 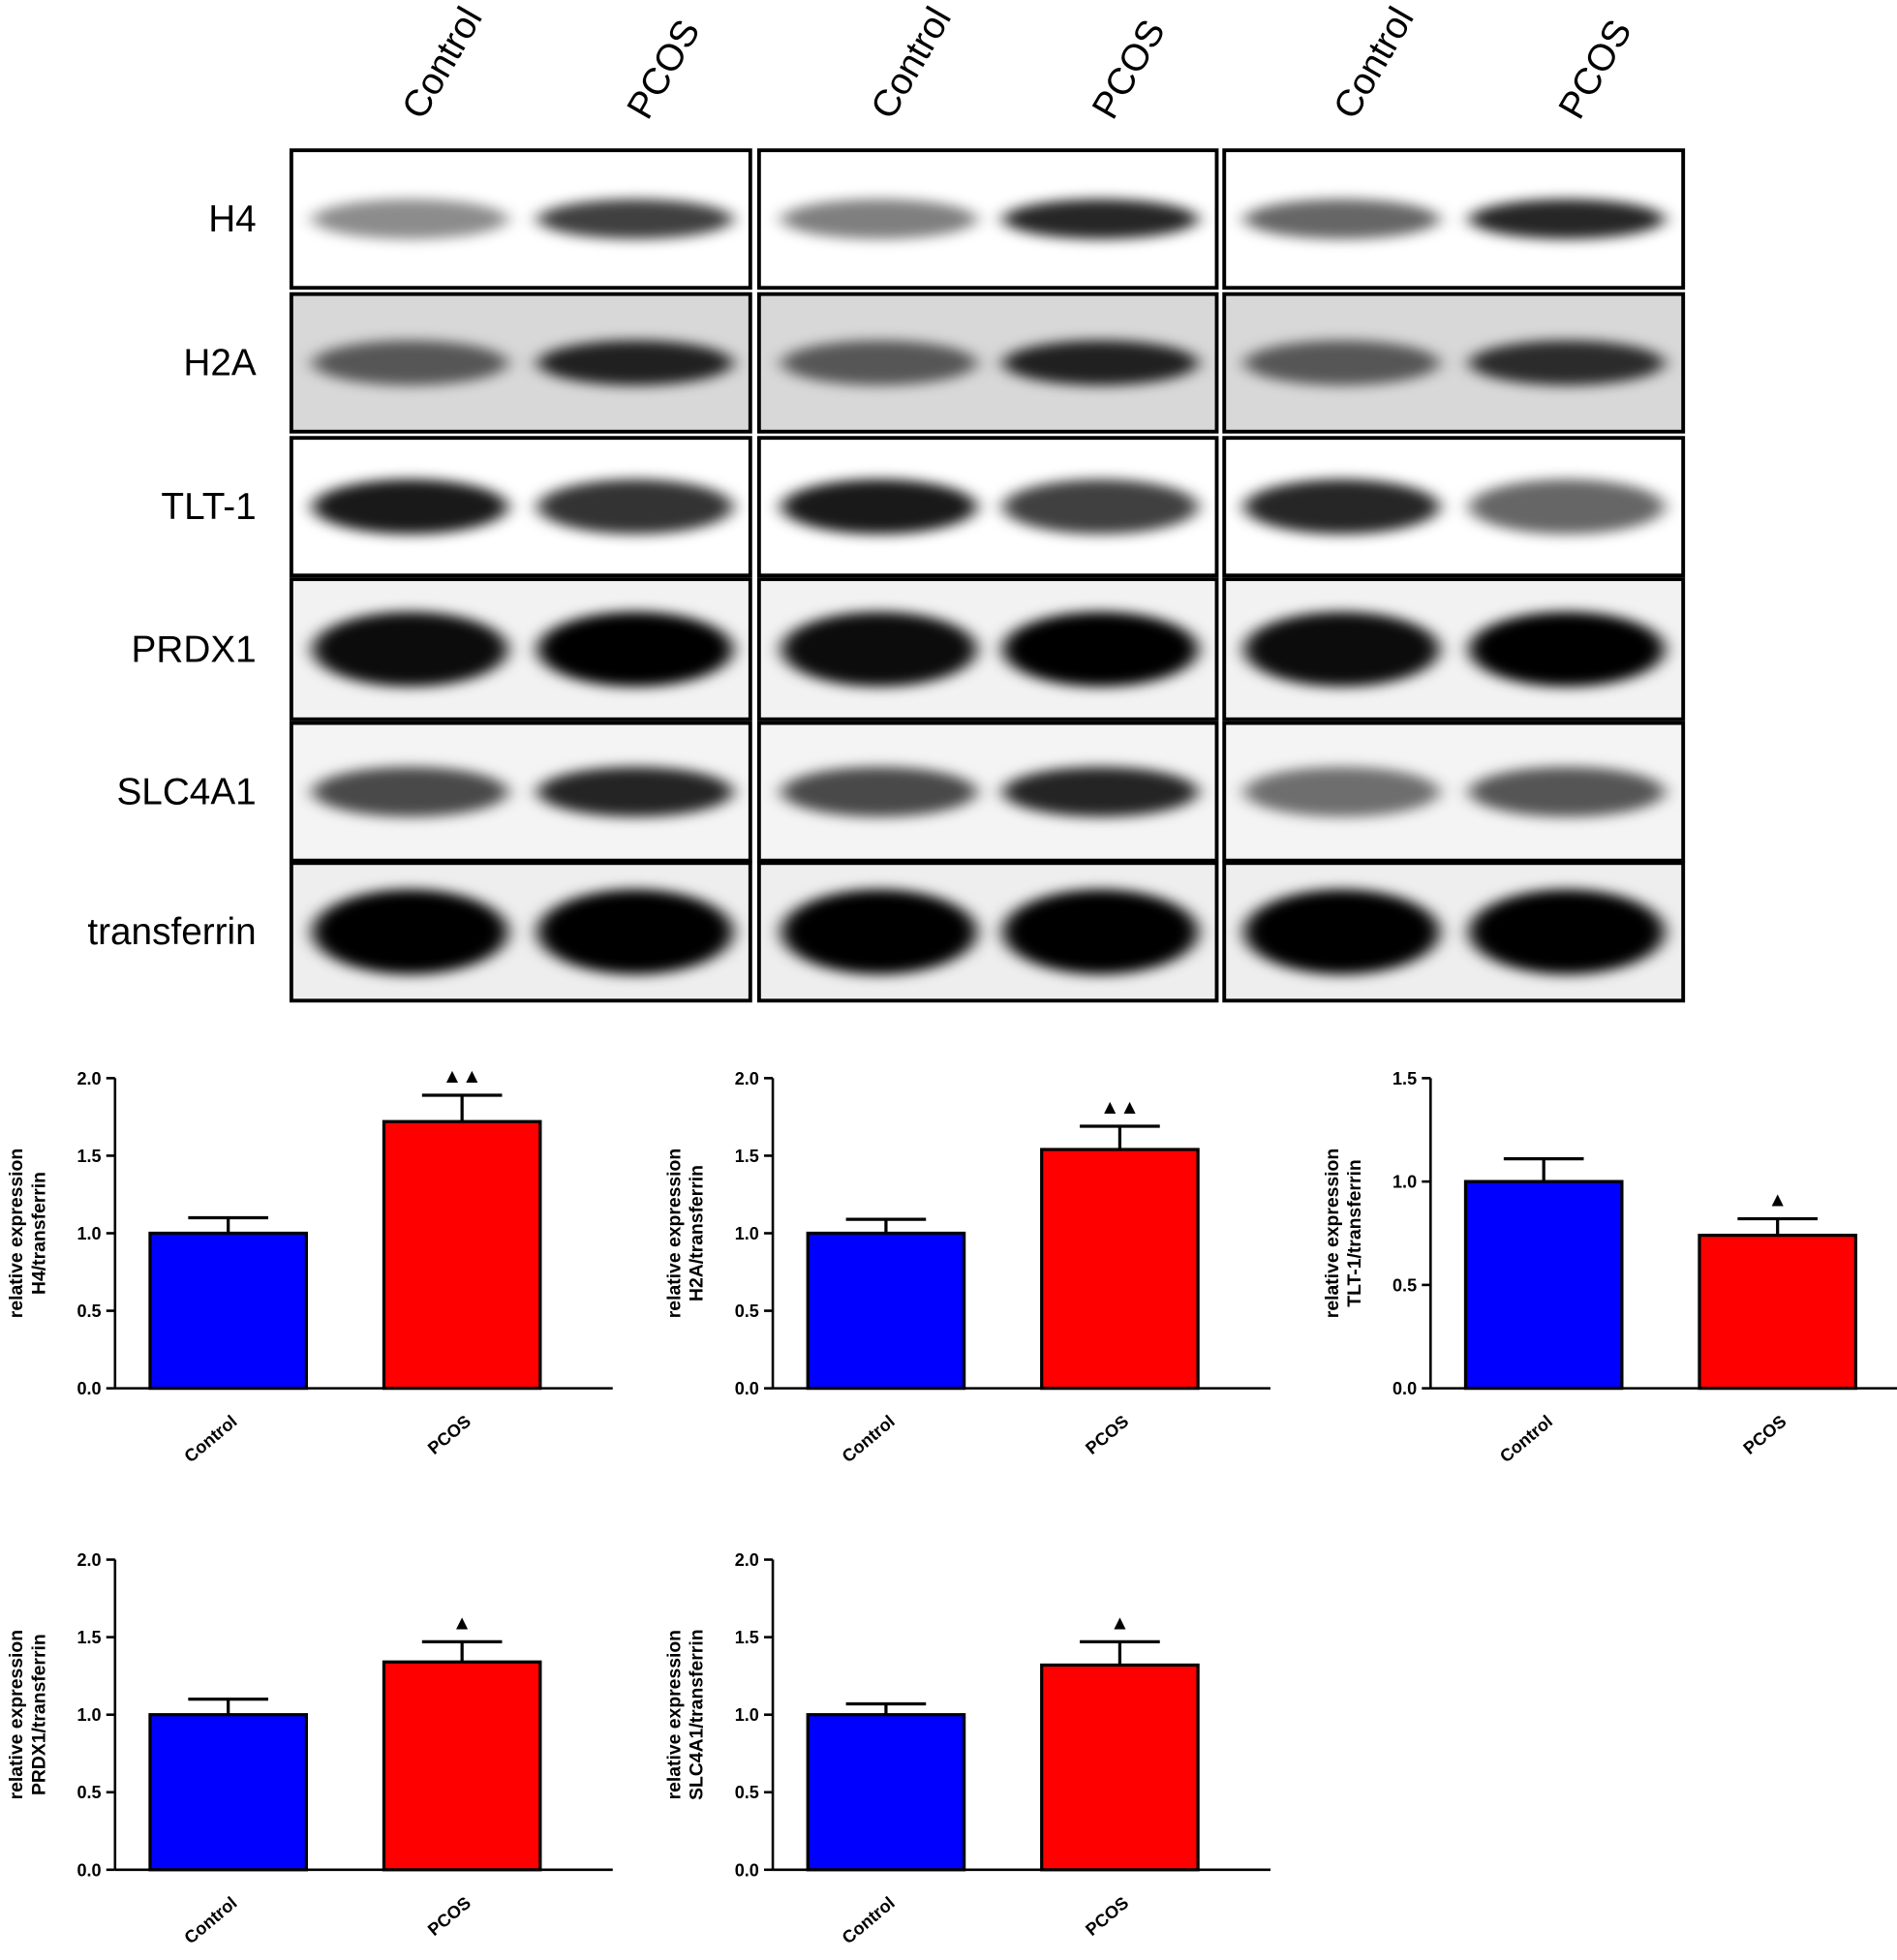 What do you see at coordinates (186, 792) in the screenshot?
I see `row-label: SLC4A1` at bounding box center [186, 792].